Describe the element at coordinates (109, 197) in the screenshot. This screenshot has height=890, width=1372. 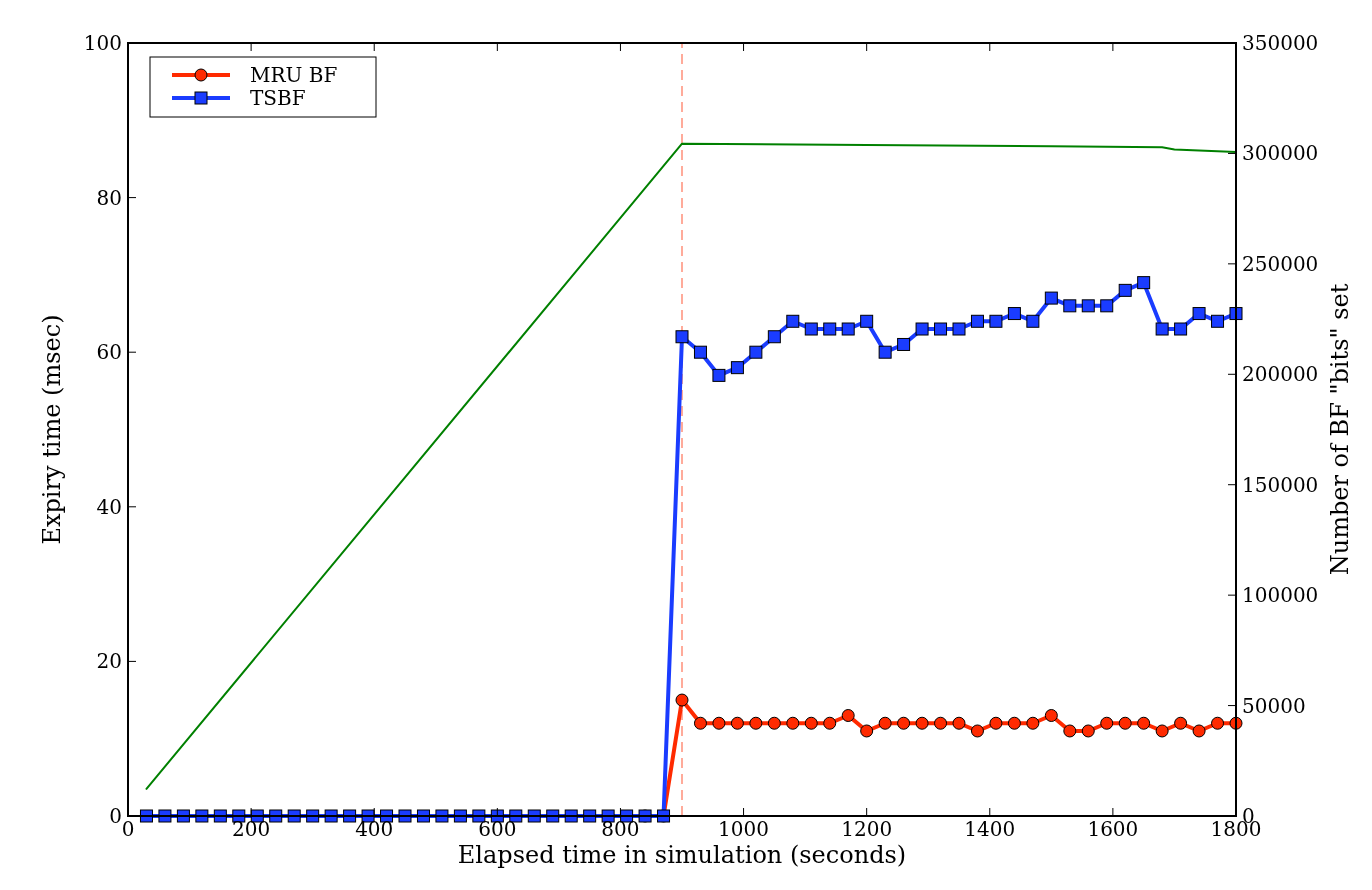
I see `y-tick-label: 80` at that location.